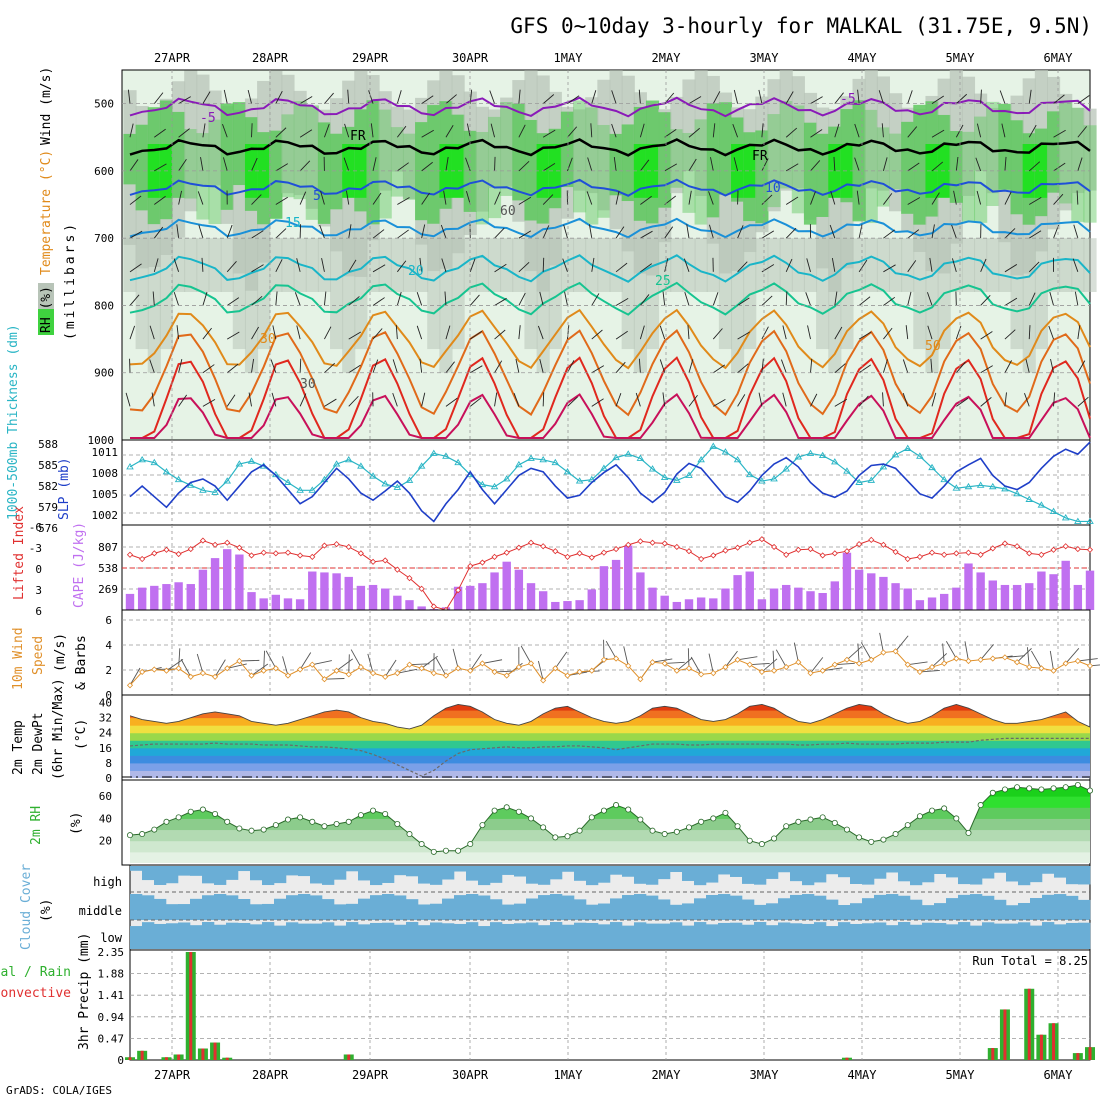  I want to click on date-label-bottom: 1MAY, so click(569, 1075).